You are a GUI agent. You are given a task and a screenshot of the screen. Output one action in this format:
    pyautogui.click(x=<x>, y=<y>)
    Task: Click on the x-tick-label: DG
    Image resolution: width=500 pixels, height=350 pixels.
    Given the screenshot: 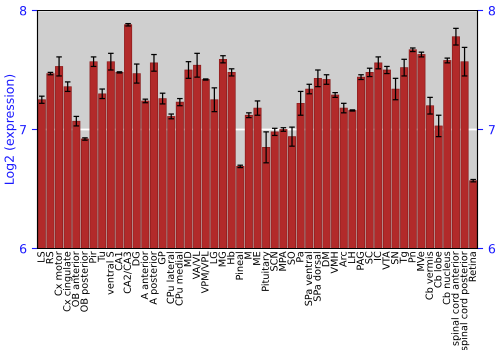 What is the action you would take?
    pyautogui.click(x=136, y=259)
    